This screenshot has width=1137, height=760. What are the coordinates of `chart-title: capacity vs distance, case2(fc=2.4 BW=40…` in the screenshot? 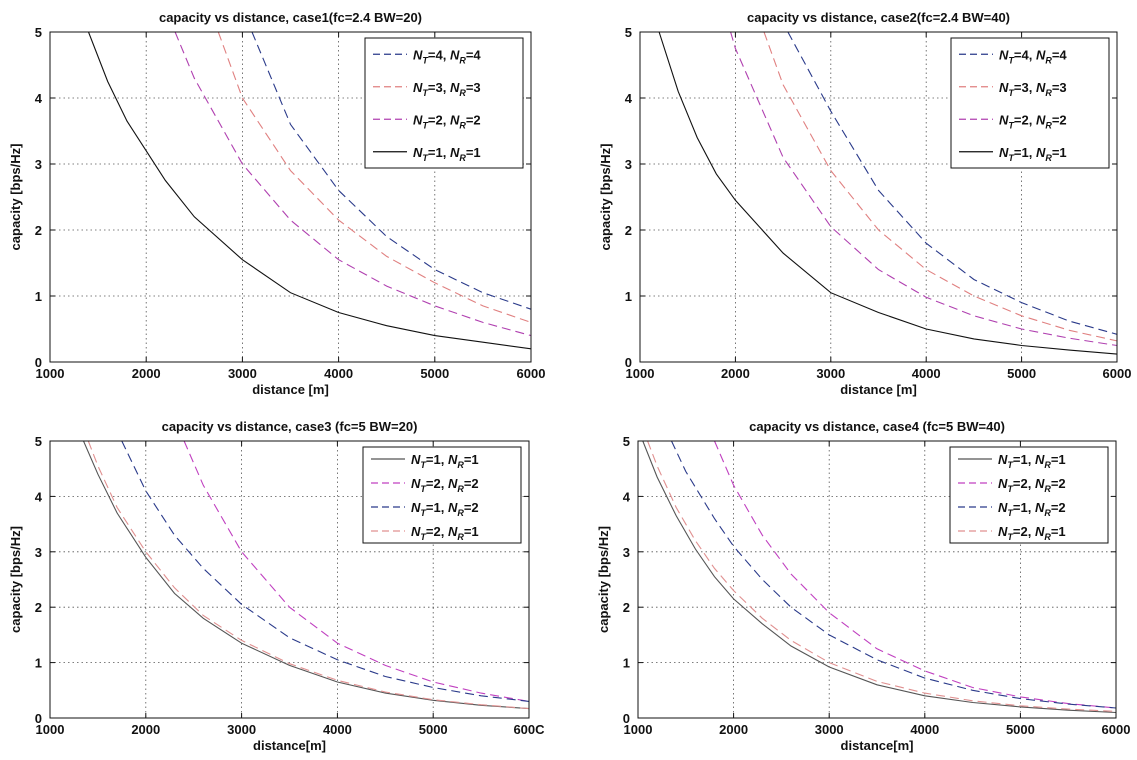 It's located at (878, 17).